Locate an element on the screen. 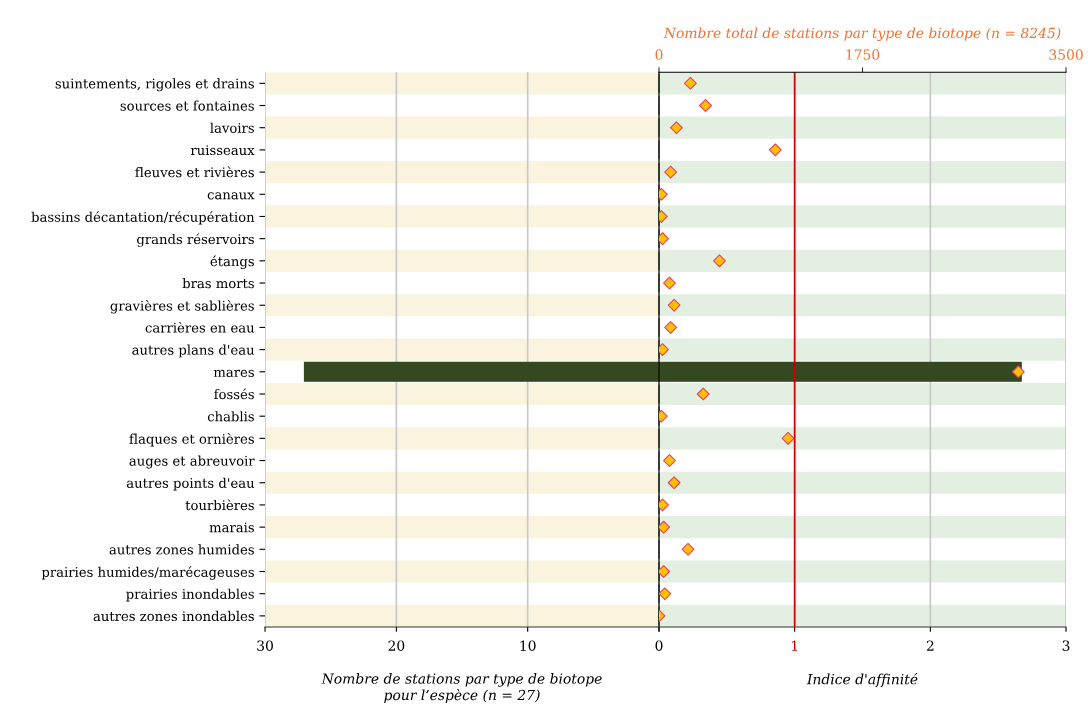 The width and height of the screenshot is (1088, 704). x2-tick-label: 0 is located at coordinates (659, 54).